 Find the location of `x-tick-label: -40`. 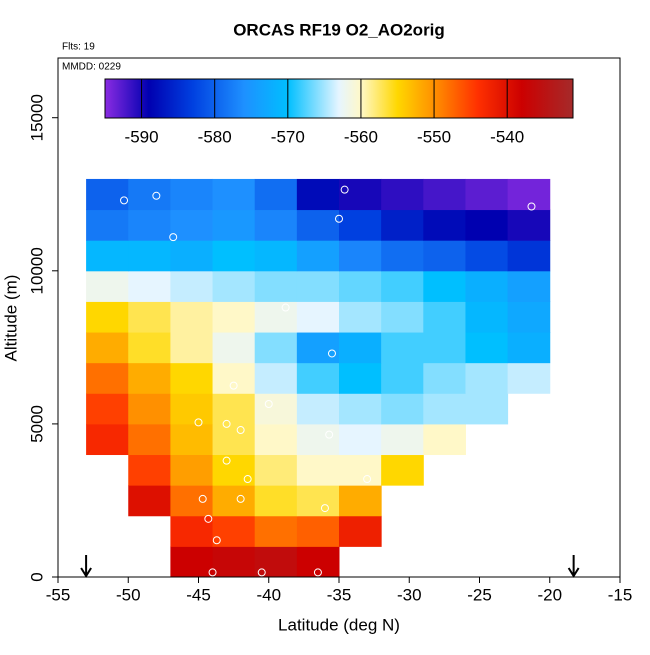

x-tick-label: -40 is located at coordinates (268, 594).